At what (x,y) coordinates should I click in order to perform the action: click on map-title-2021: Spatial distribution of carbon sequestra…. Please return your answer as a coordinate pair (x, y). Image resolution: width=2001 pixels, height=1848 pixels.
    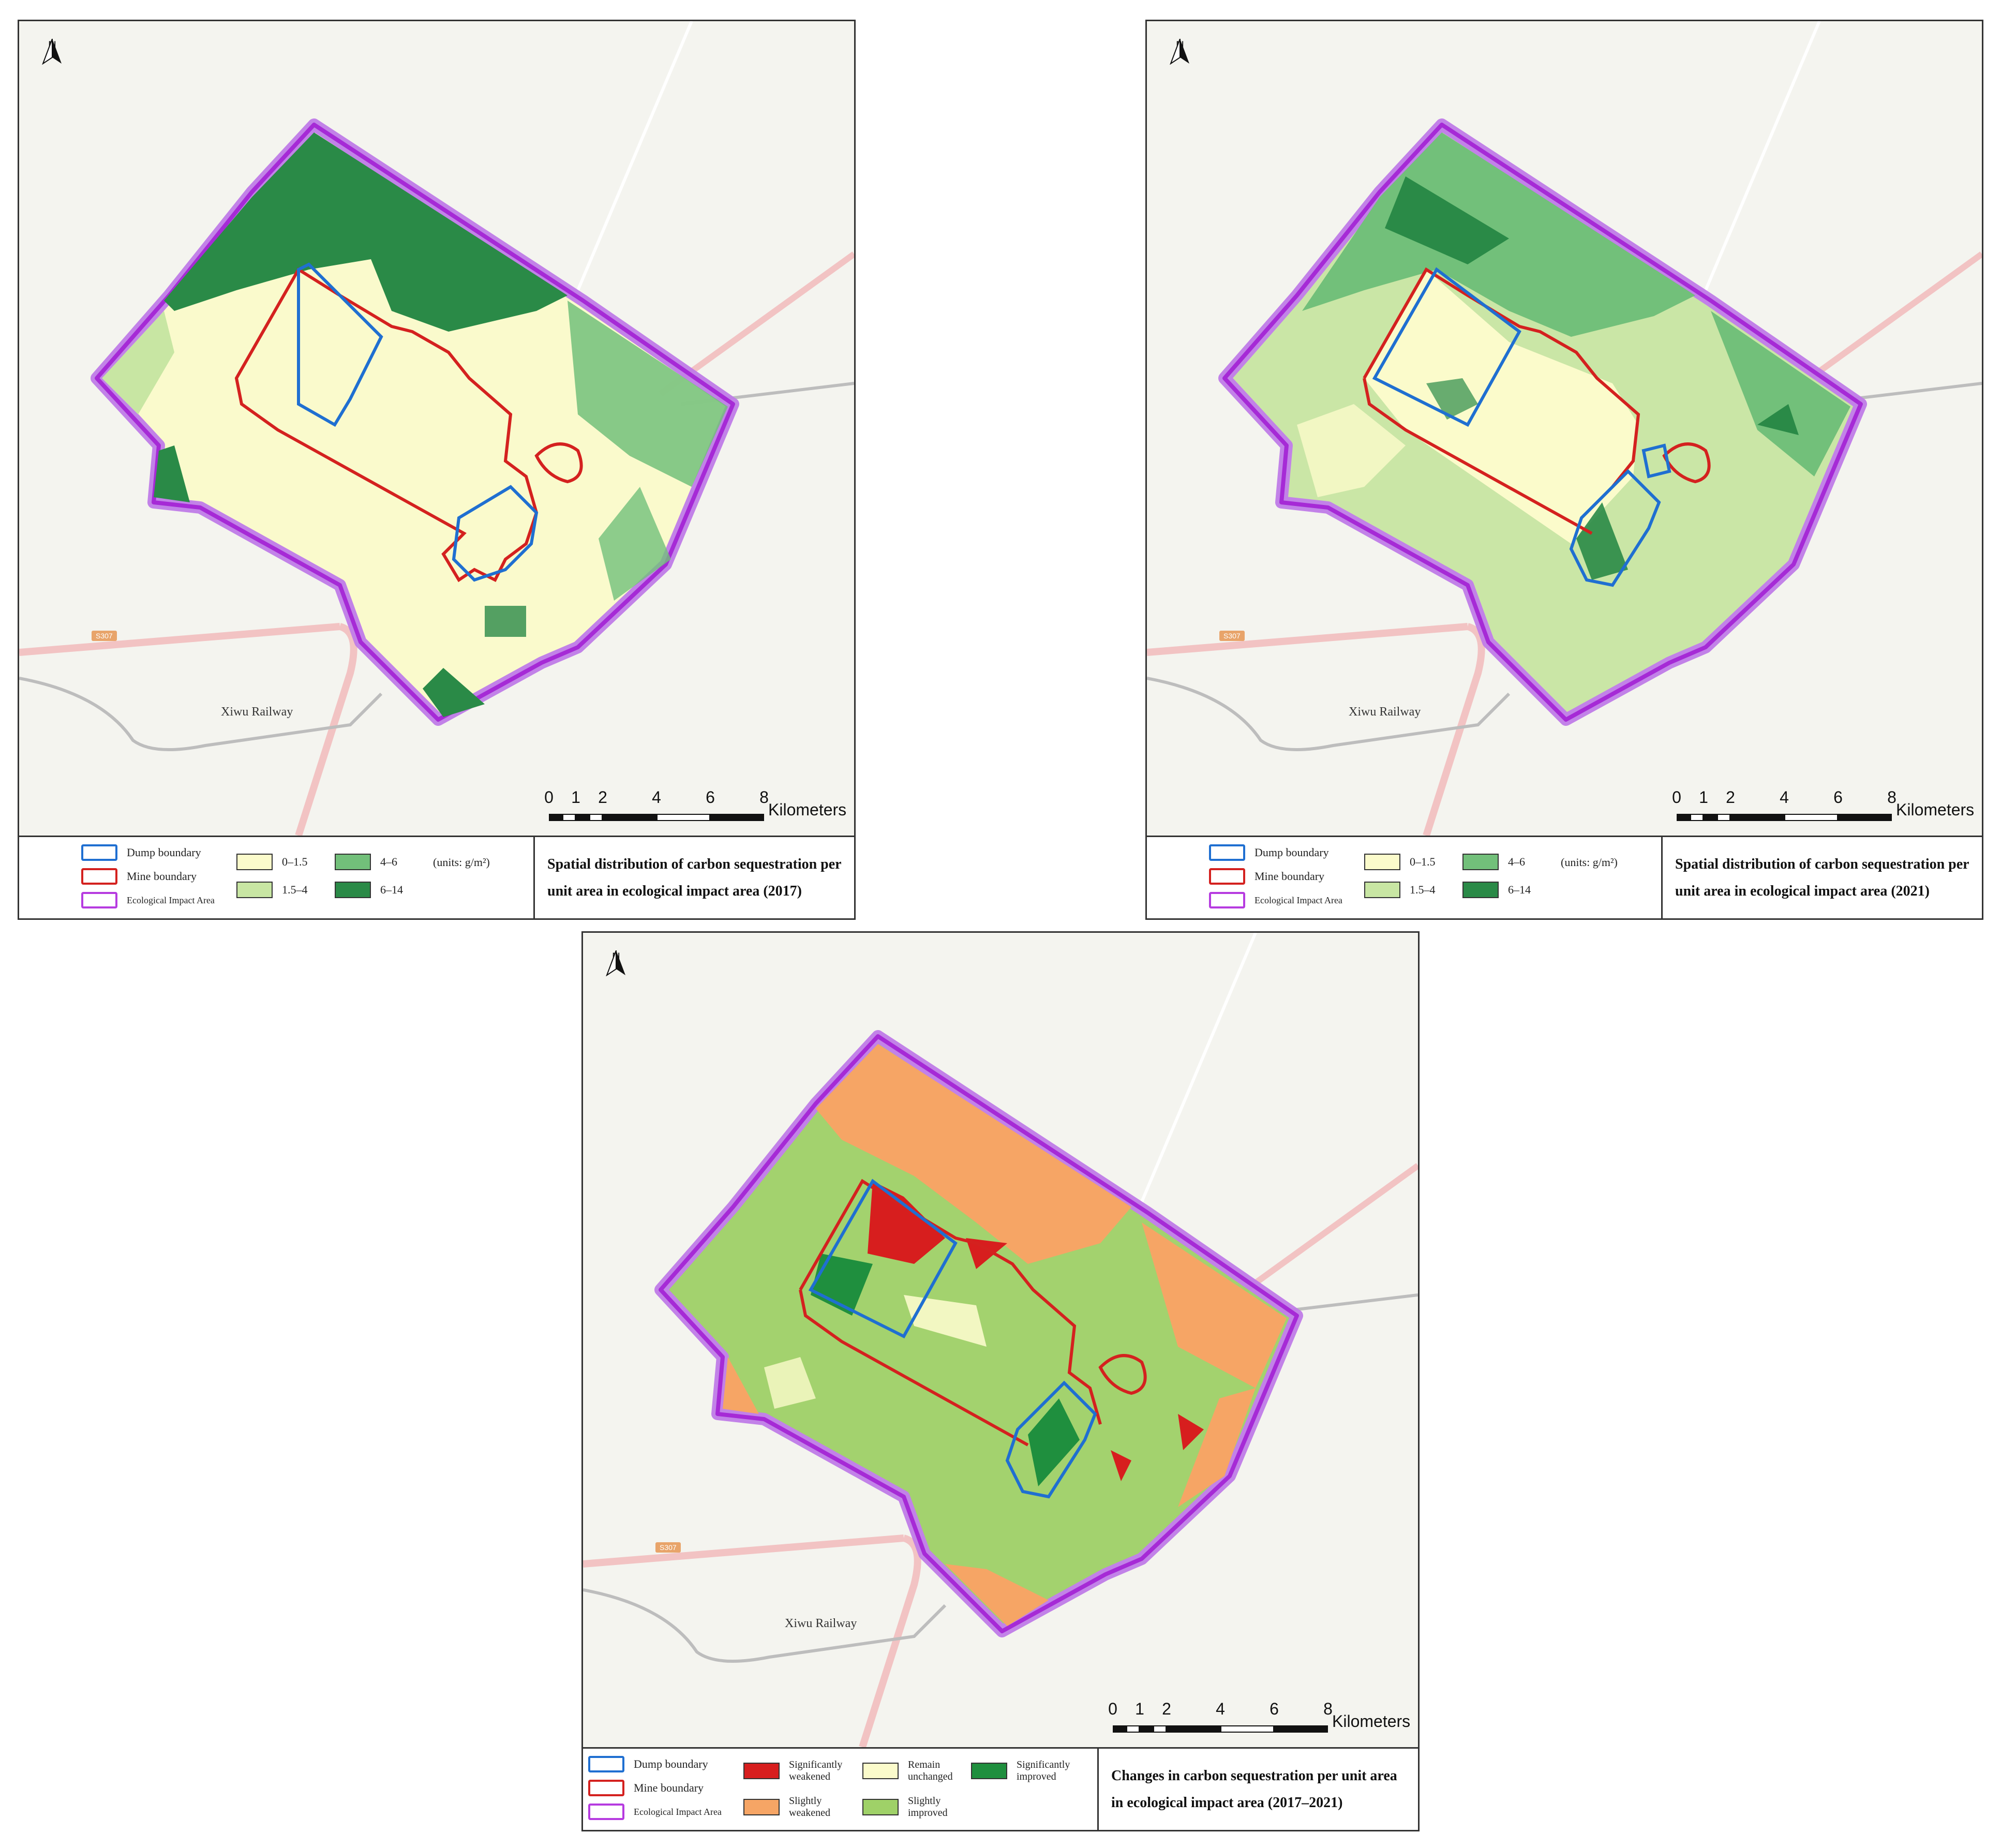
    Looking at the image, I should click on (1822, 877).